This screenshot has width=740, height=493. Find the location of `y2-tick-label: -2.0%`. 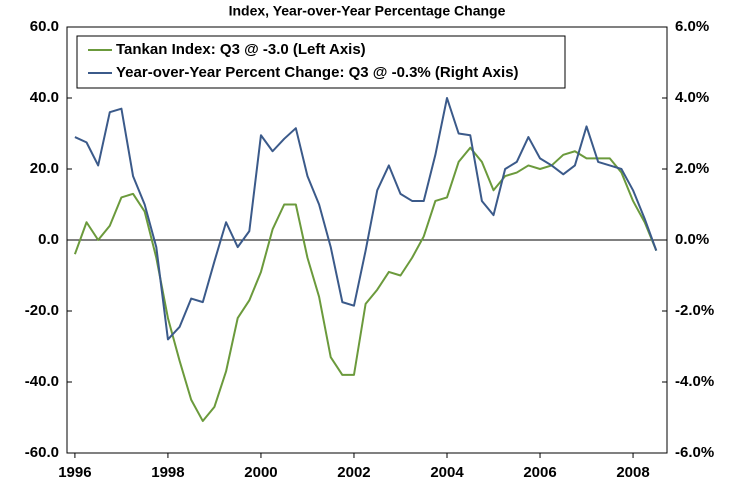

y2-tick-label: -2.0% is located at coordinates (694, 310).